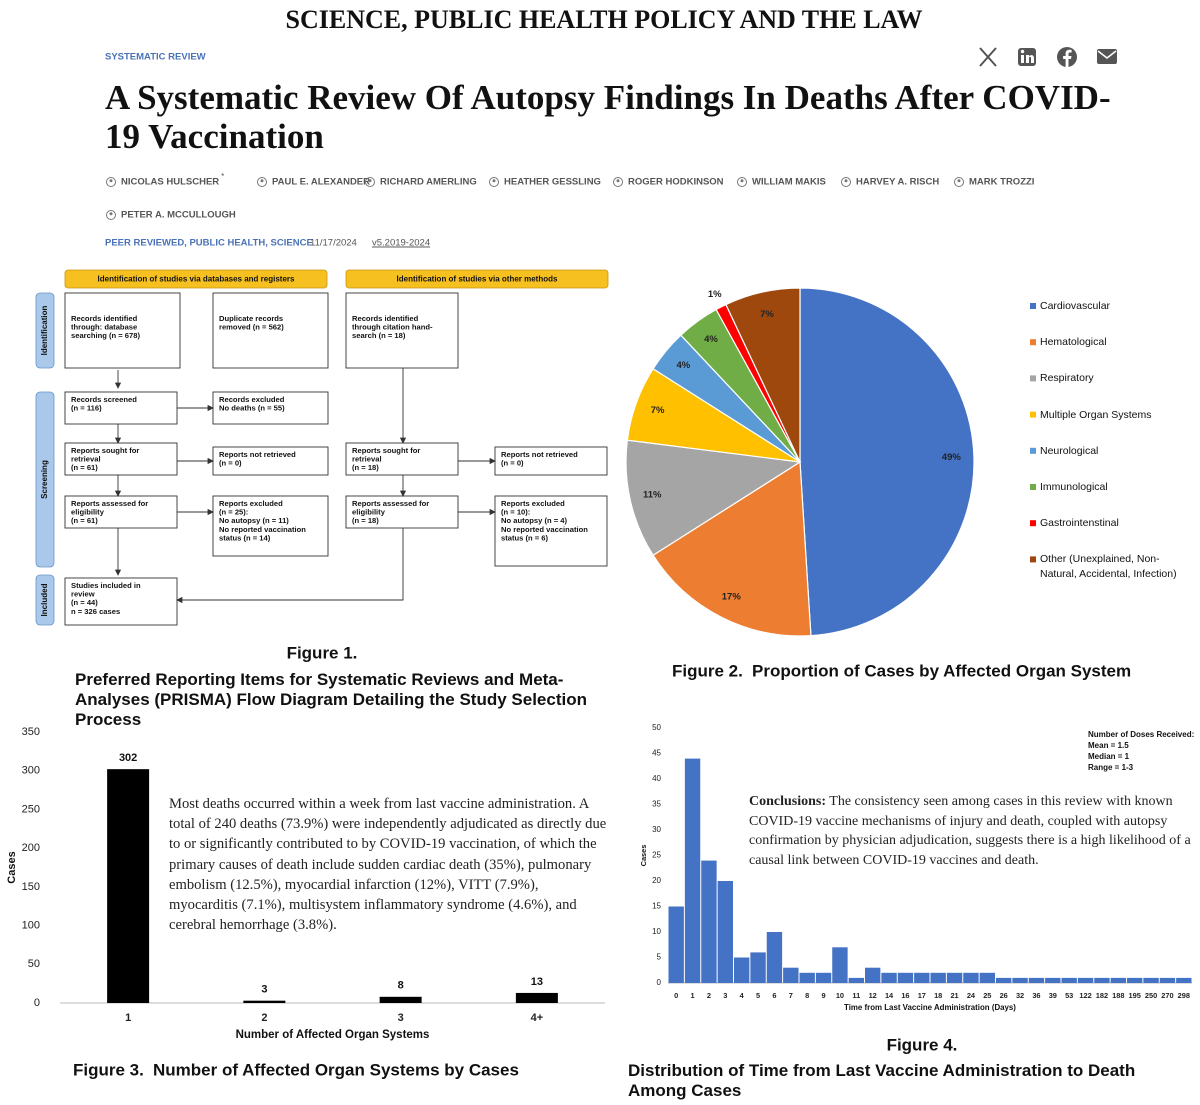 This screenshot has width=1200, height=1105. What do you see at coordinates (1036, 995) in the screenshot?
I see `x-tick-label: 36` at bounding box center [1036, 995].